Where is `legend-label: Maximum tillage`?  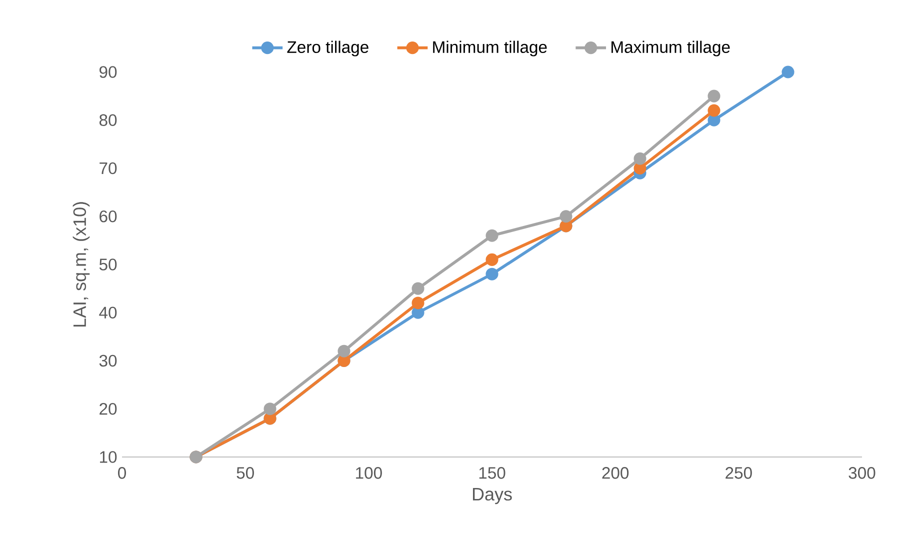
legend-label: Maximum tillage is located at coordinates (671, 48).